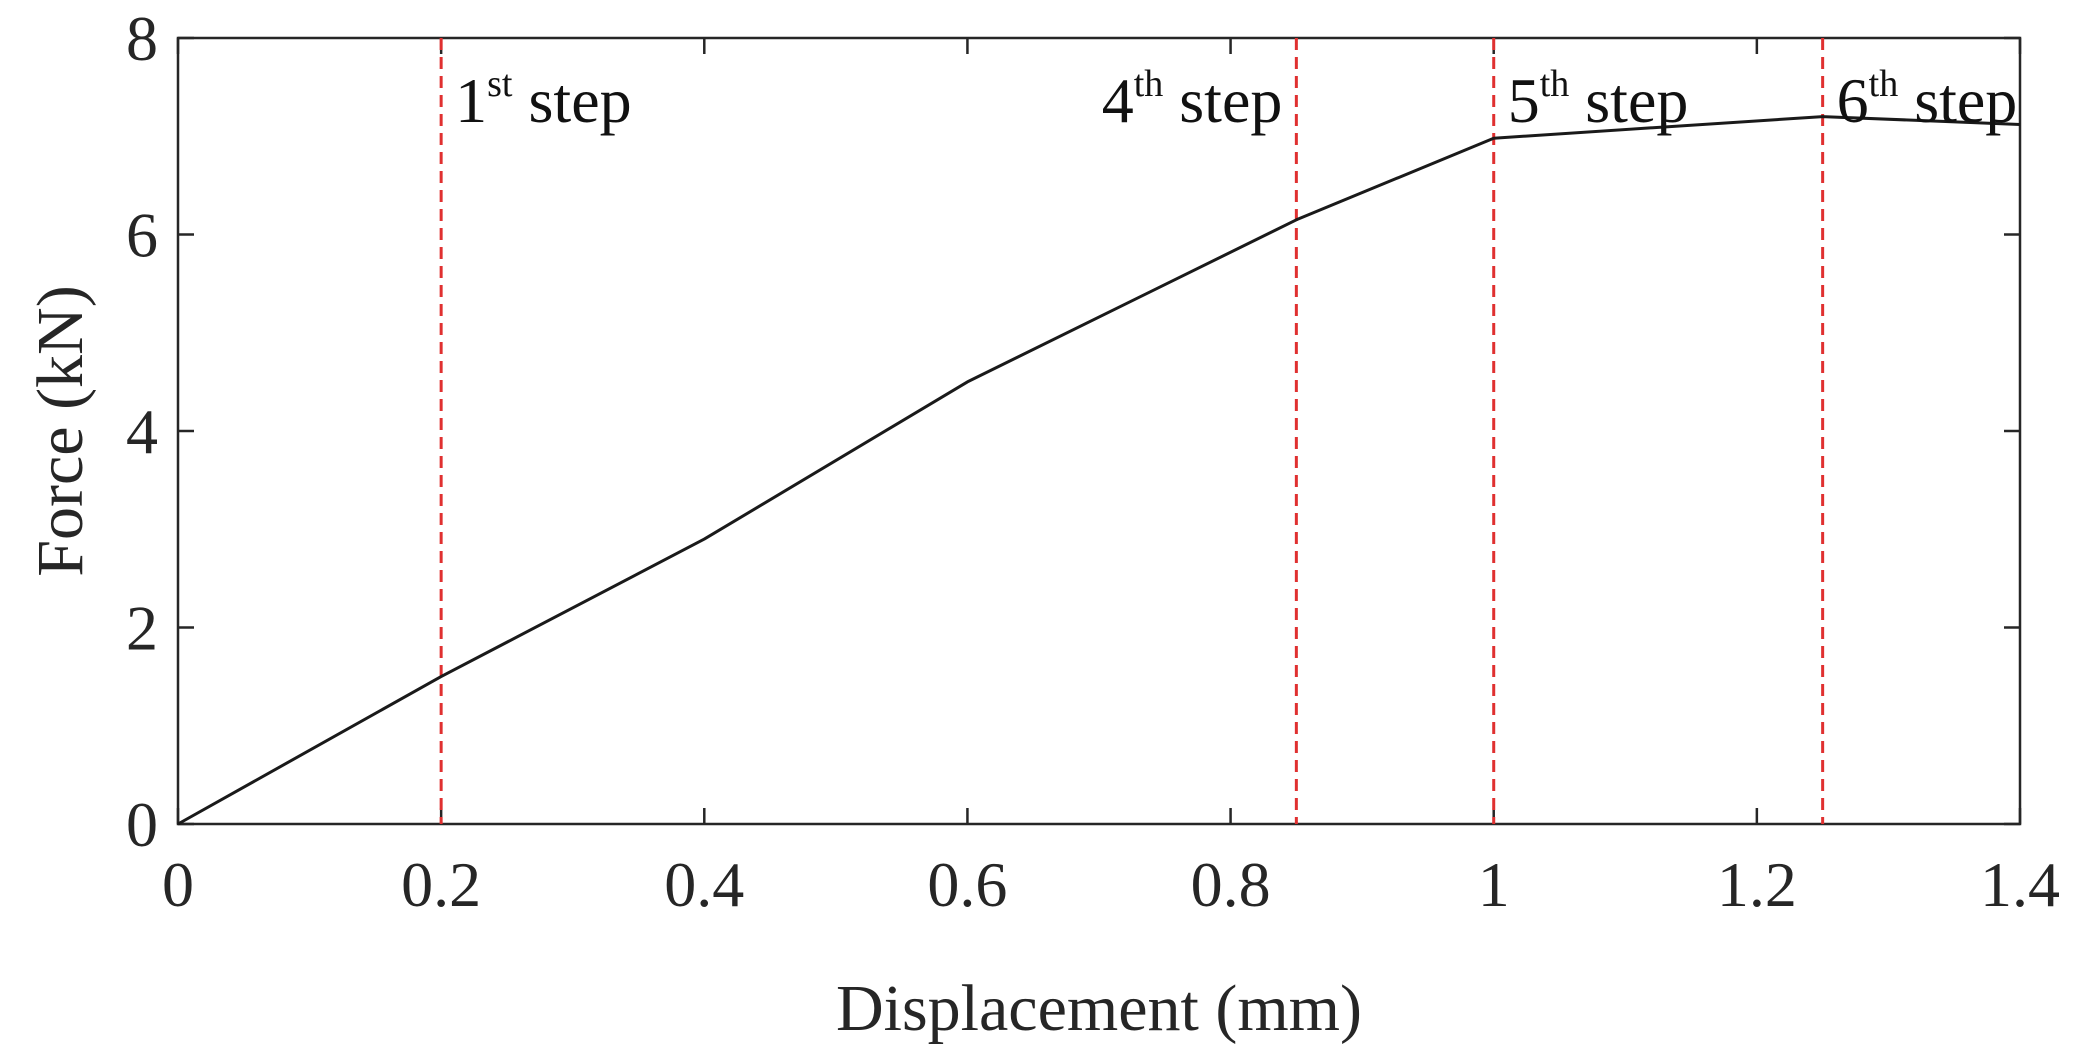 The image size is (2080, 1062). What do you see at coordinates (1598, 99) in the screenshot?
I see `step-label: 5th step` at bounding box center [1598, 99].